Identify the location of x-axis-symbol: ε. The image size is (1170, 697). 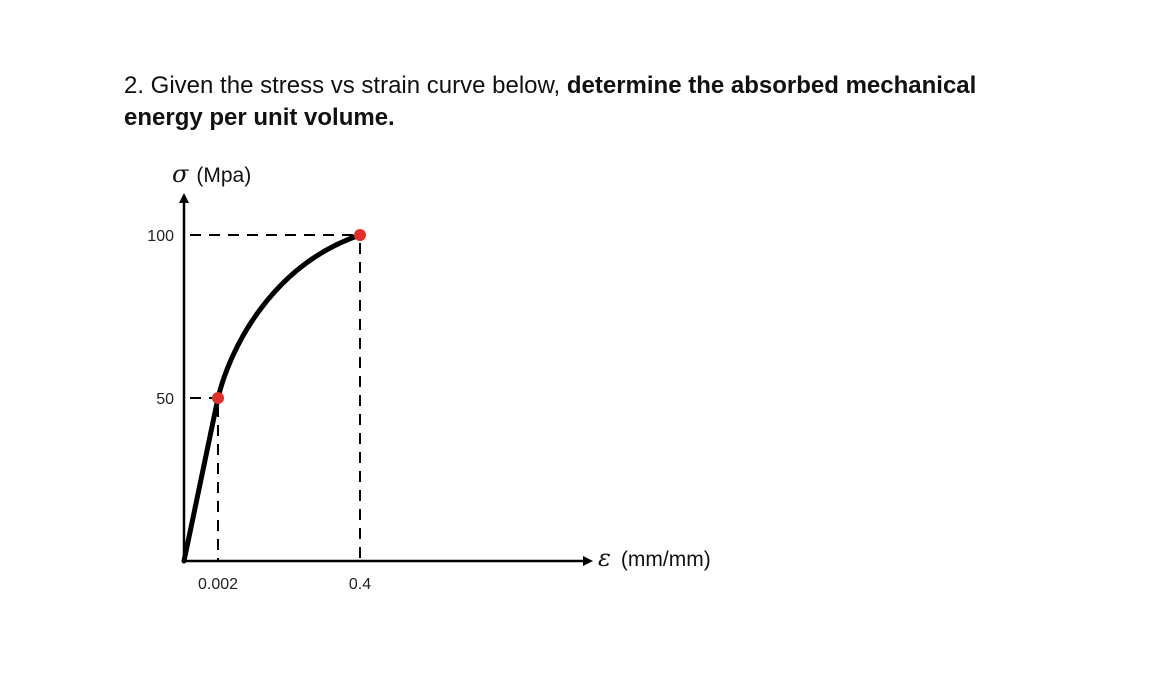
(604, 558).